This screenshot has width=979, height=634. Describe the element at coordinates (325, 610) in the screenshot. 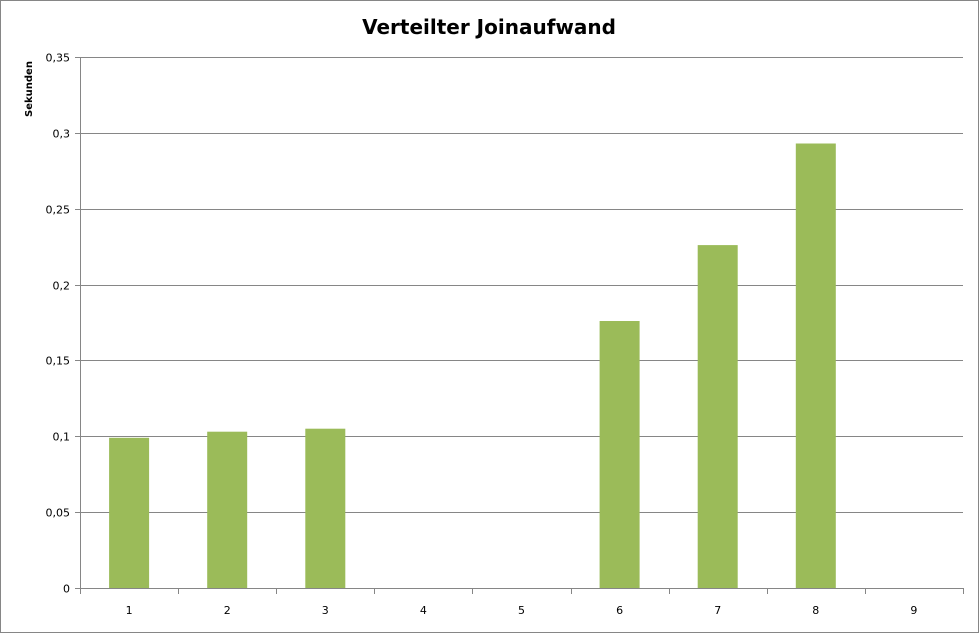

I see `x-tick-label: 3` at that location.